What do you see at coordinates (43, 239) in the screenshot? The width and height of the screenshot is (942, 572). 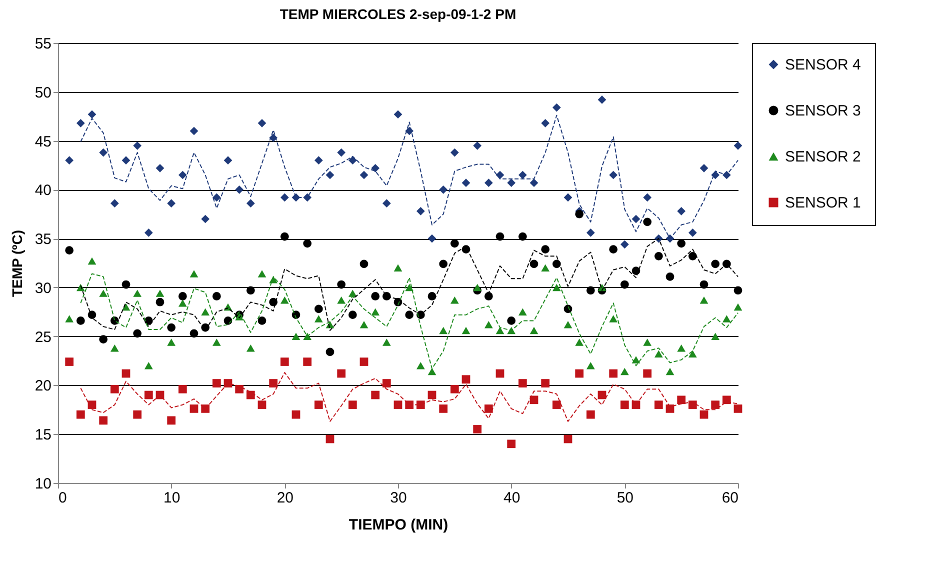 I see `y-tick-label: 35` at bounding box center [43, 239].